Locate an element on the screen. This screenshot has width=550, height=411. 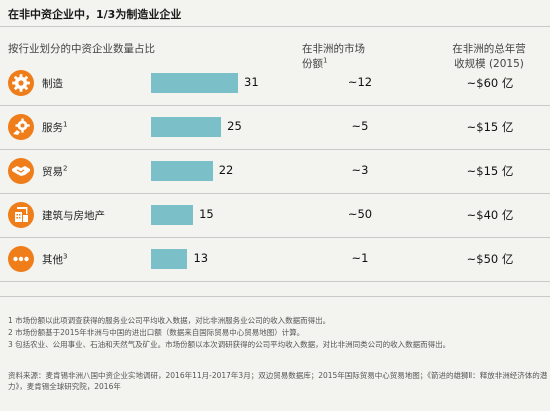
market-share-value: ~3 is located at coordinates (360, 170).